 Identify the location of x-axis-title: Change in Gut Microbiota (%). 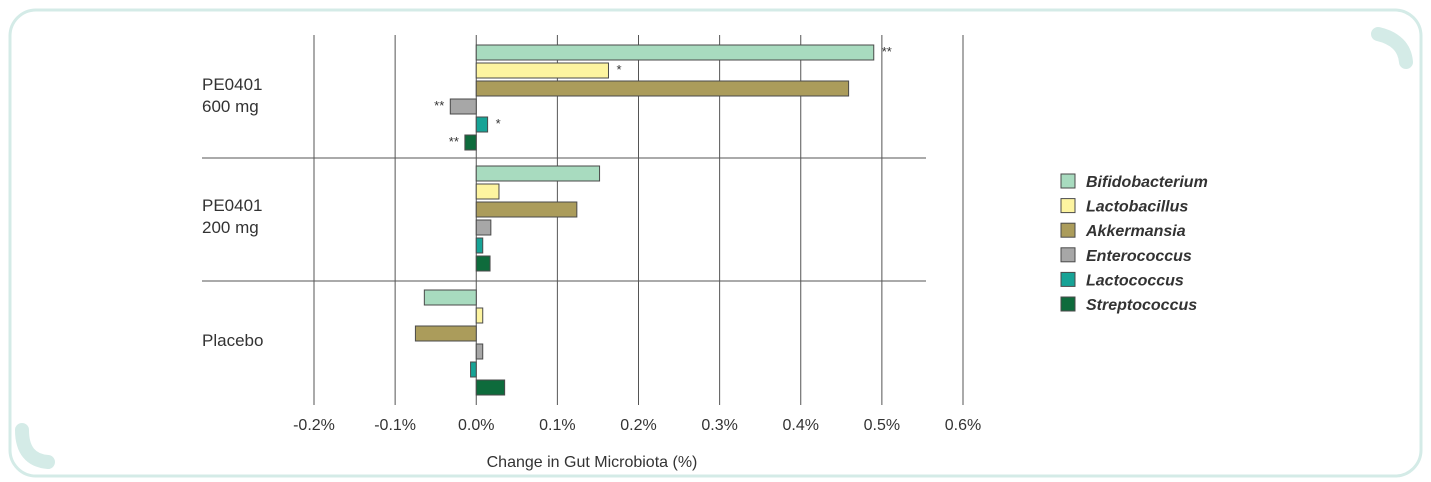
(592, 462).